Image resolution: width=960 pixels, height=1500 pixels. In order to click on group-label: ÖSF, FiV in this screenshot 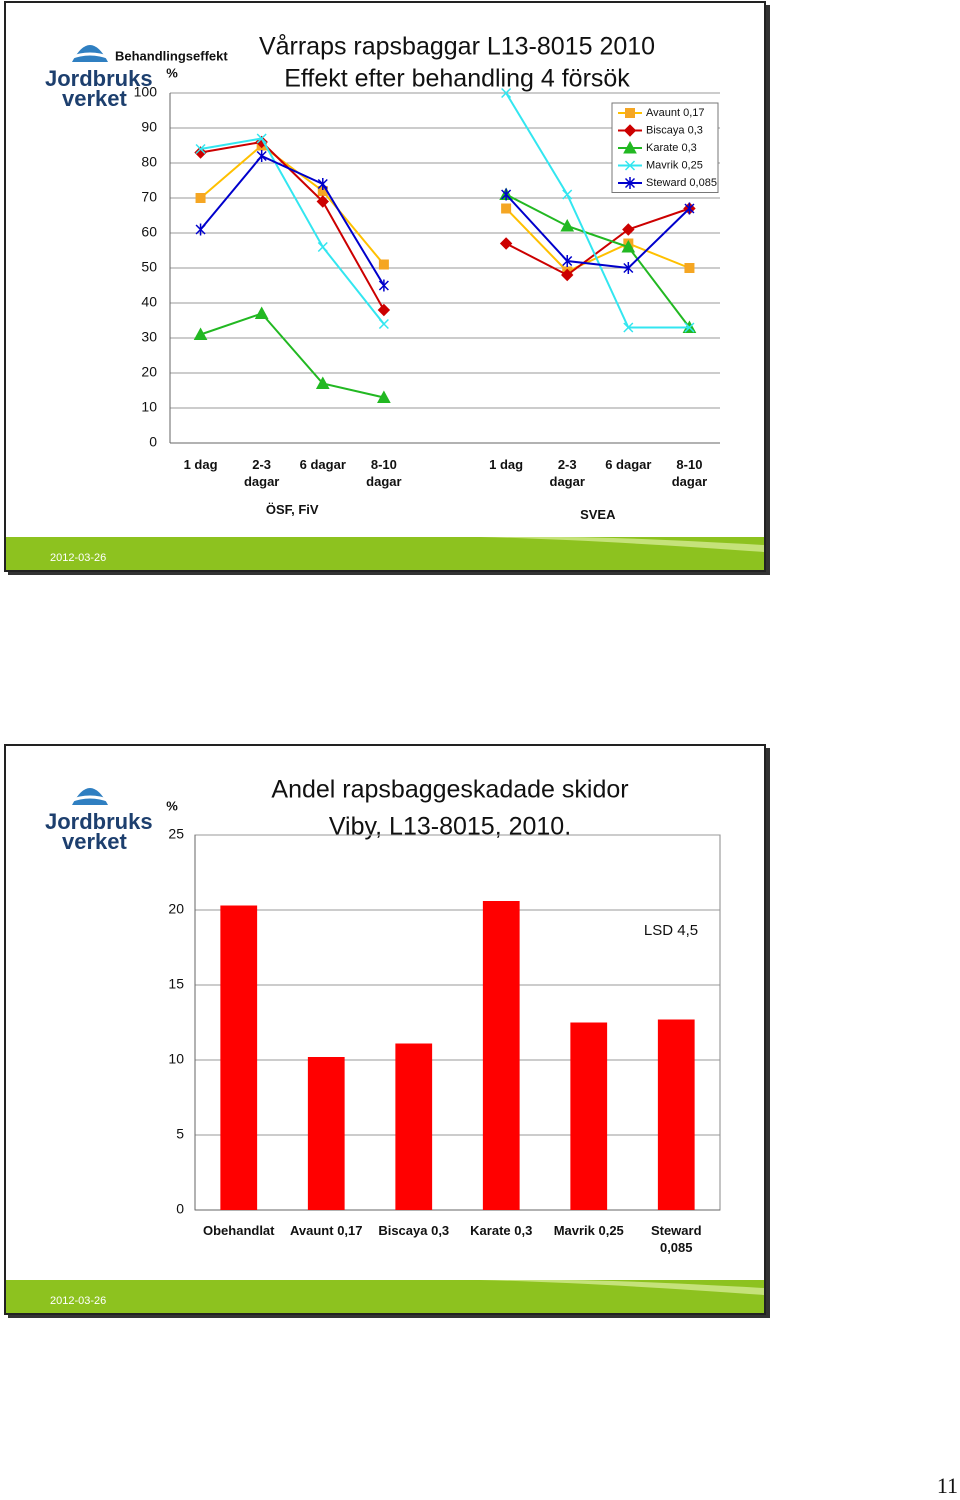, I will do `click(292, 509)`.